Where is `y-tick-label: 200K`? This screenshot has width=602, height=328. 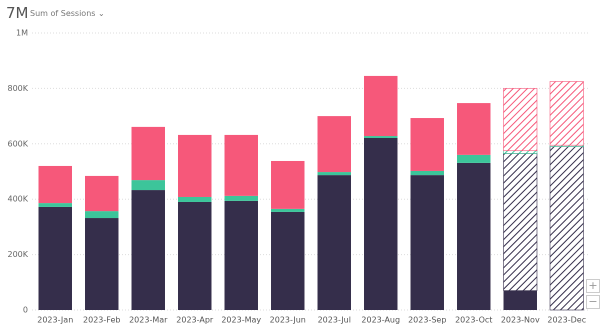
y-tick-label: 200K is located at coordinates (17, 254).